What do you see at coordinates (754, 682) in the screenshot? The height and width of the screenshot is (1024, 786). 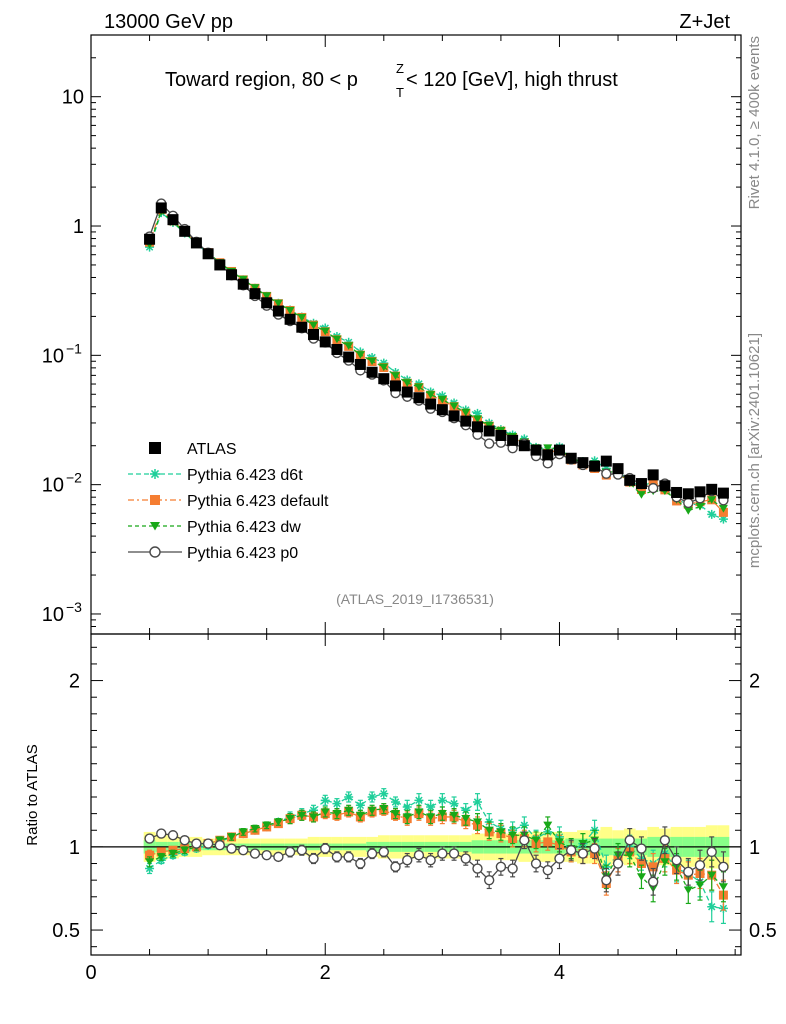 I see `y-tick-label-ratio-right: 2` at bounding box center [754, 682].